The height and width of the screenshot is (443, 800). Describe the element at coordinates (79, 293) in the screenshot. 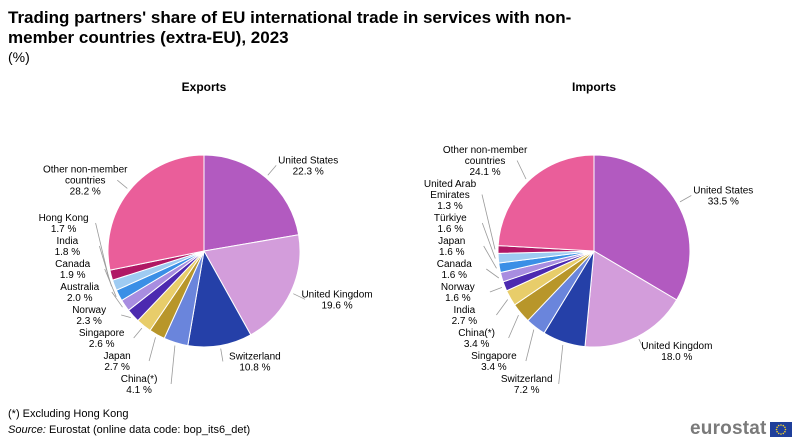

I see `slice-label: Australia 2.0 %` at that location.